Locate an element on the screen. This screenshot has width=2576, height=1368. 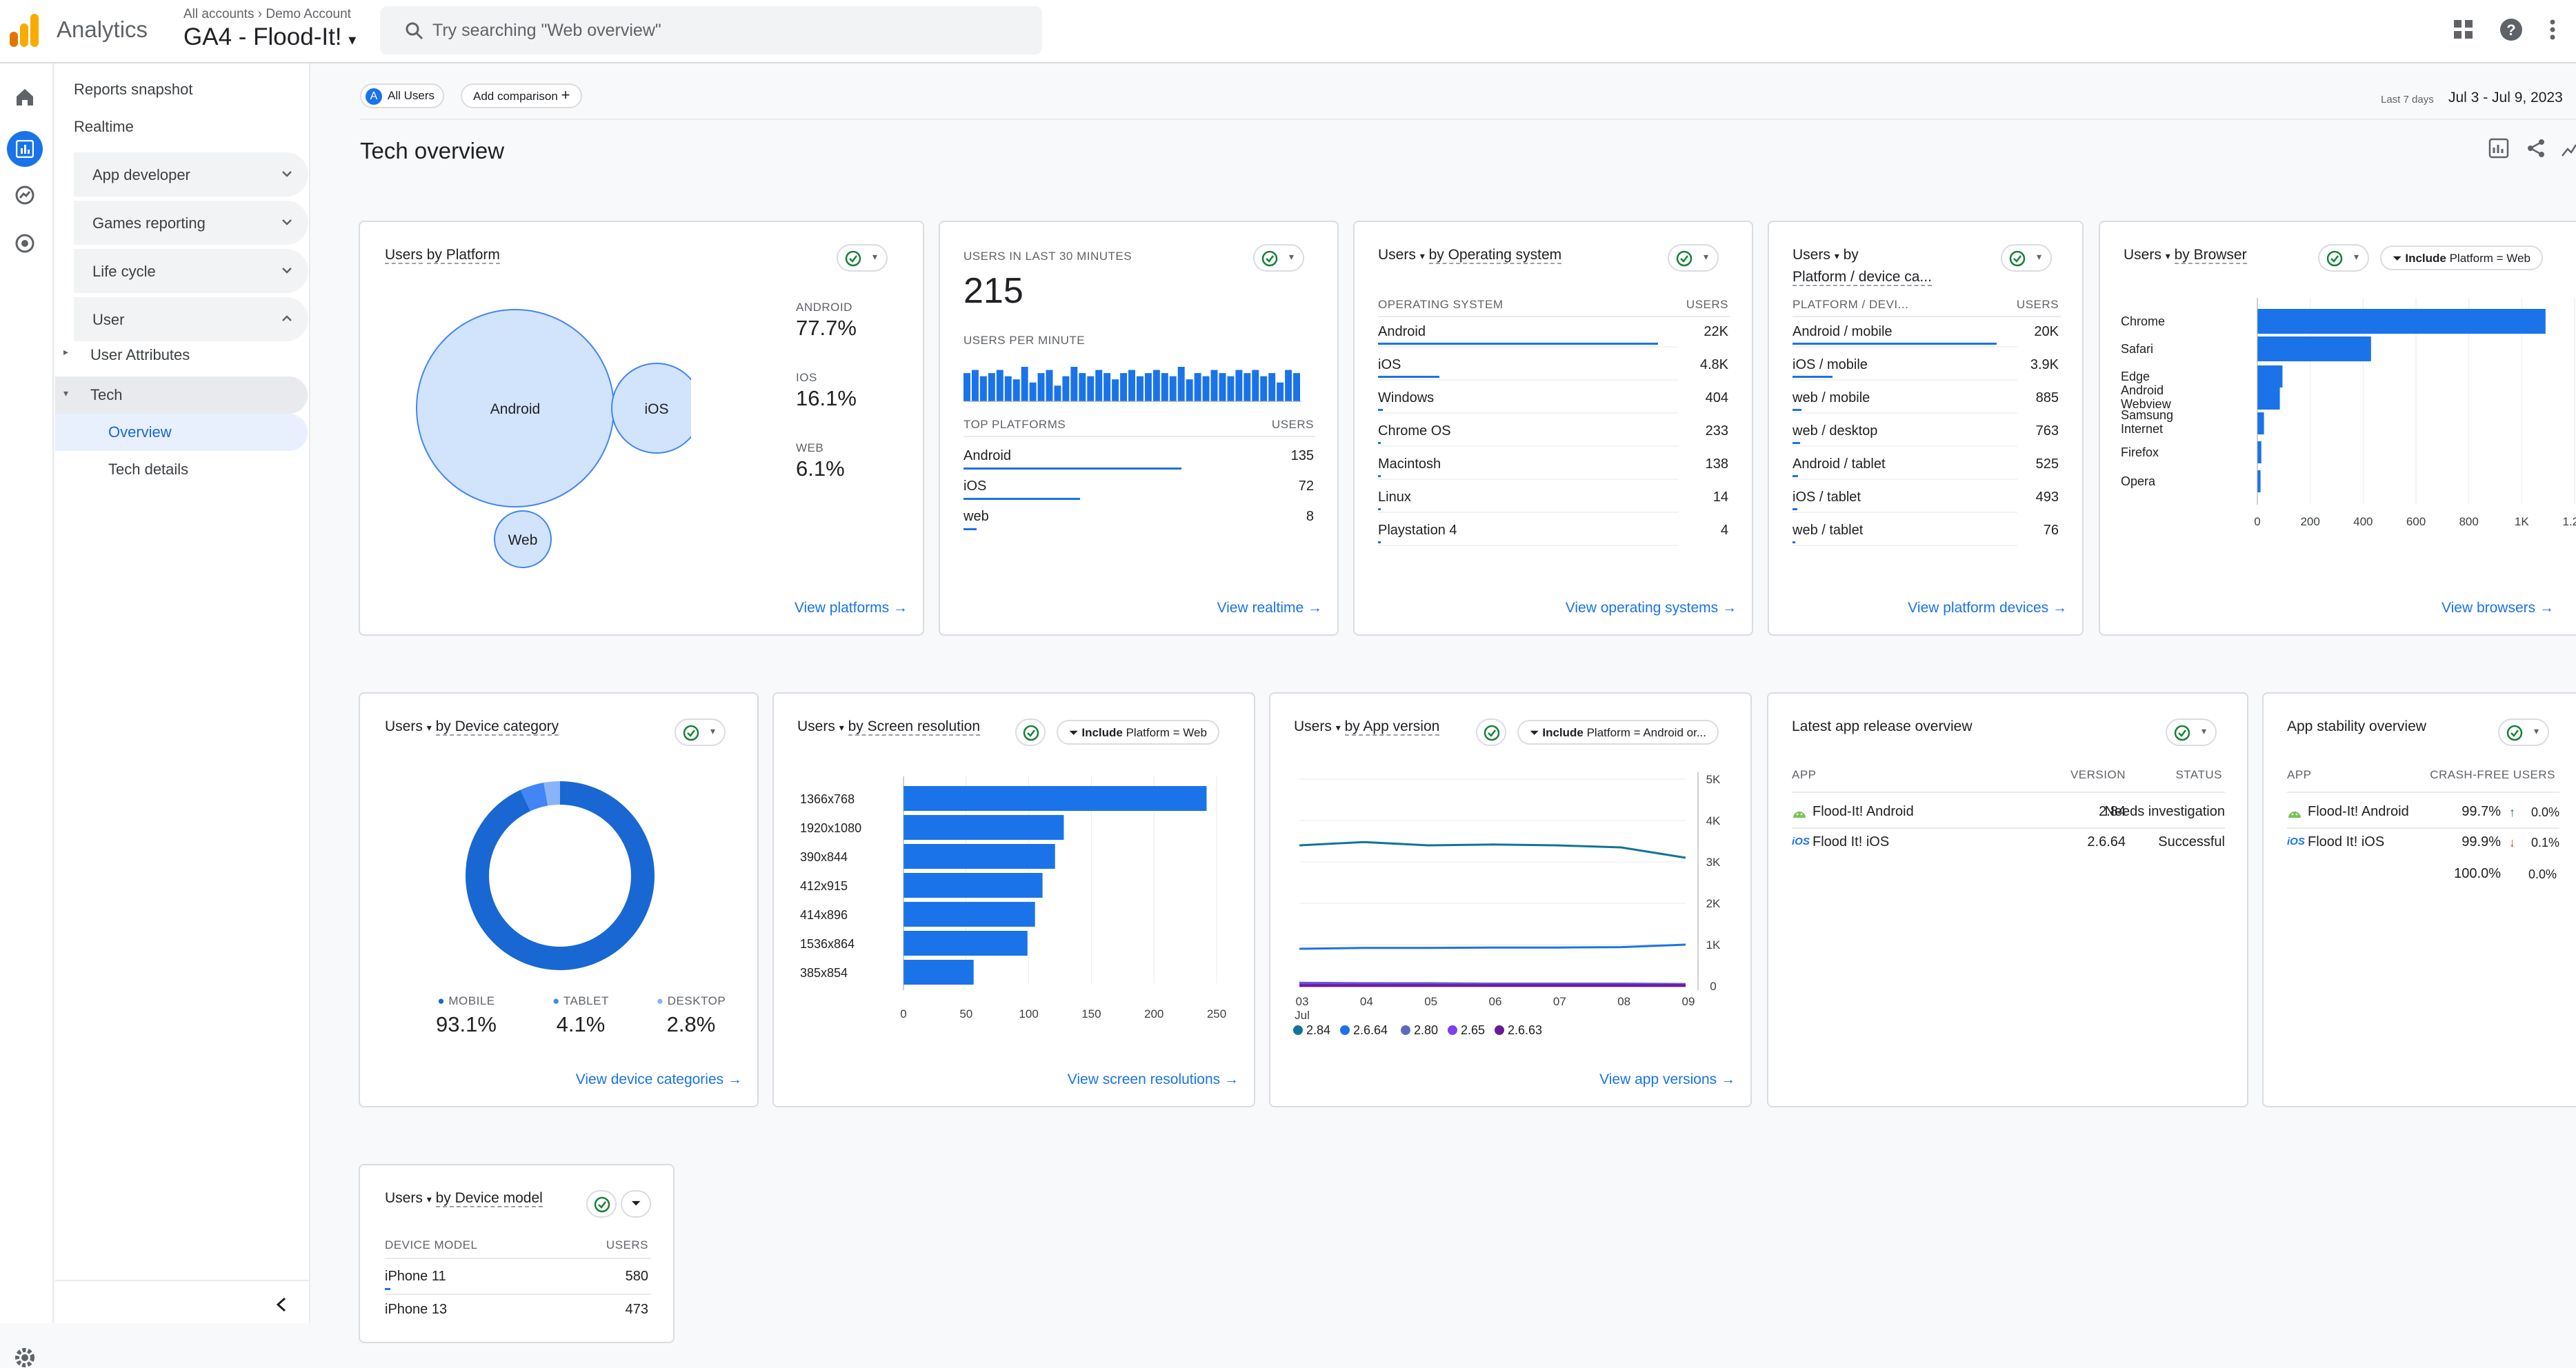
table-row-name: web / desktop is located at coordinates (1835, 431).